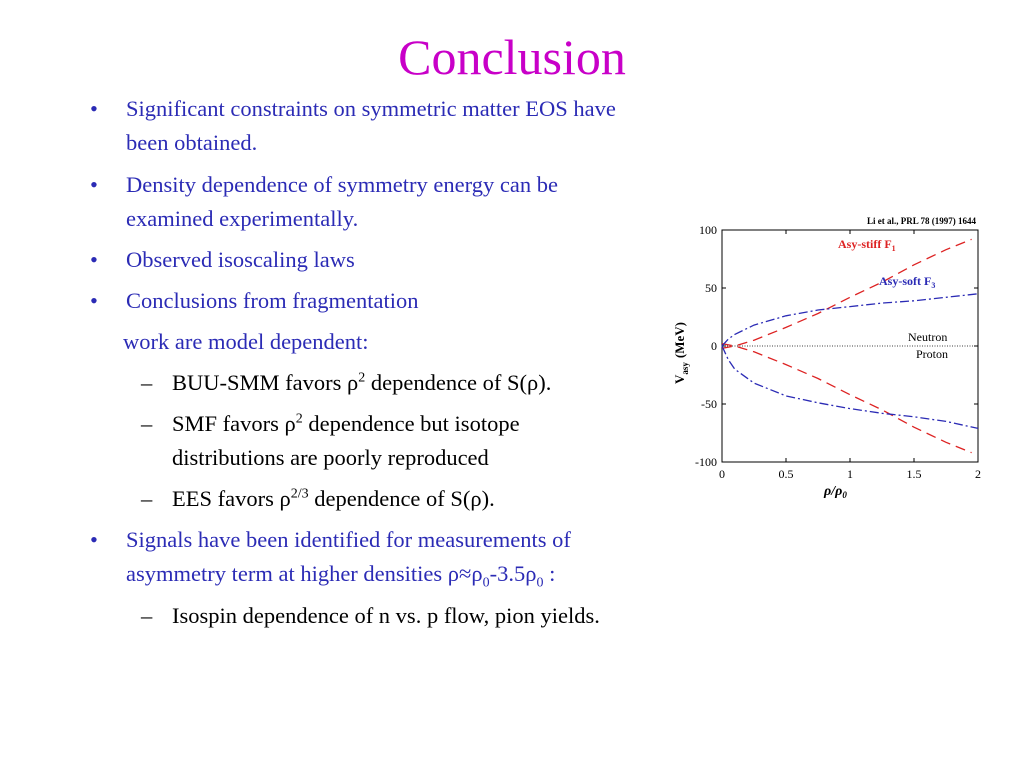 Image resolution: width=1024 pixels, height=768 pixels. Describe the element at coordinates (850, 387) in the screenshot. I see `asy-soft-proton-curve` at that location.